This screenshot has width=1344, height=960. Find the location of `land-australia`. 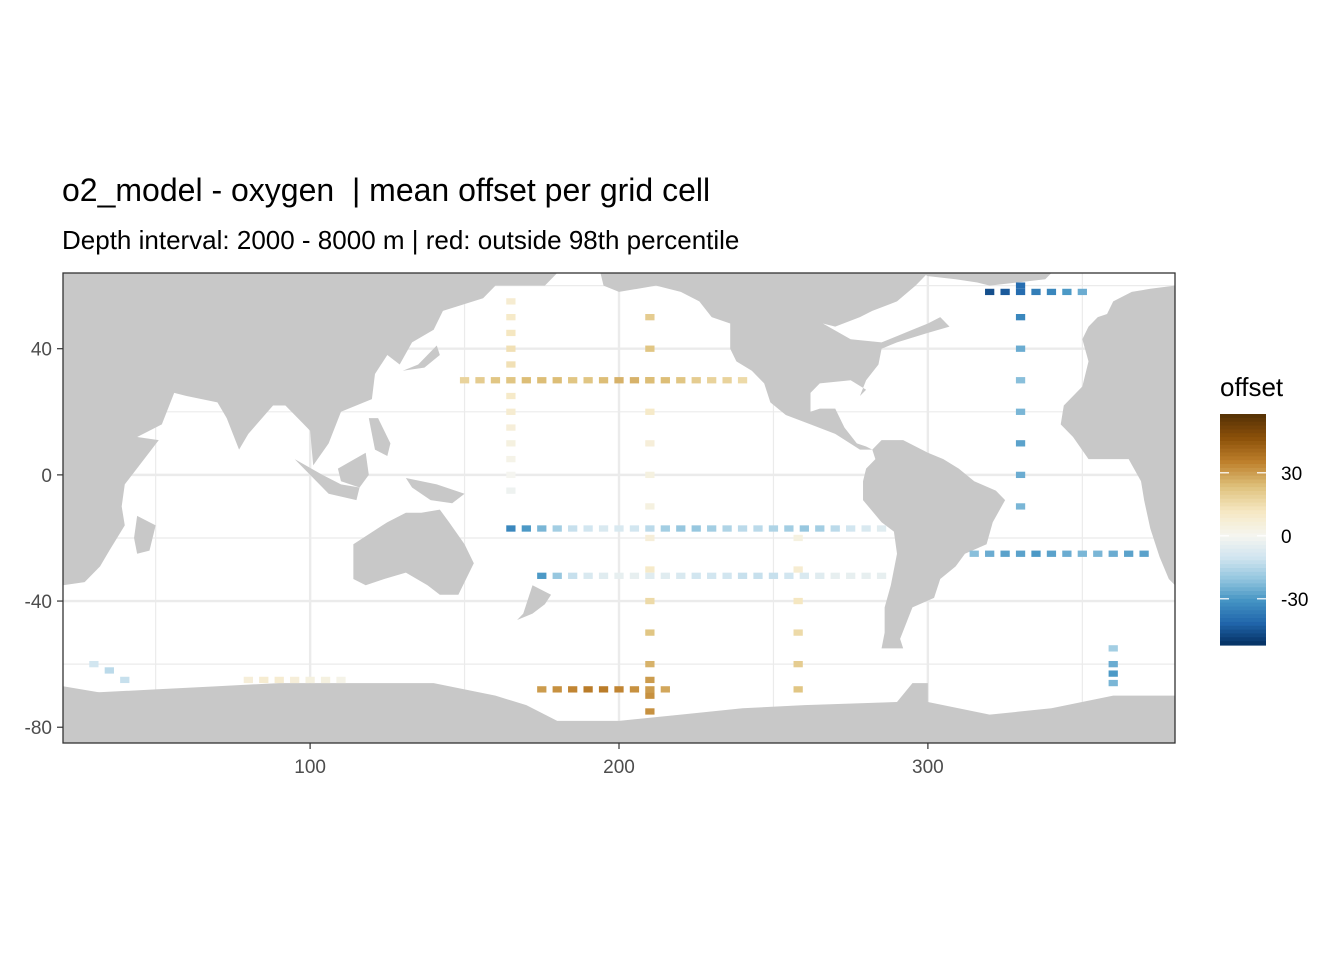

land-australia is located at coordinates (413, 552).